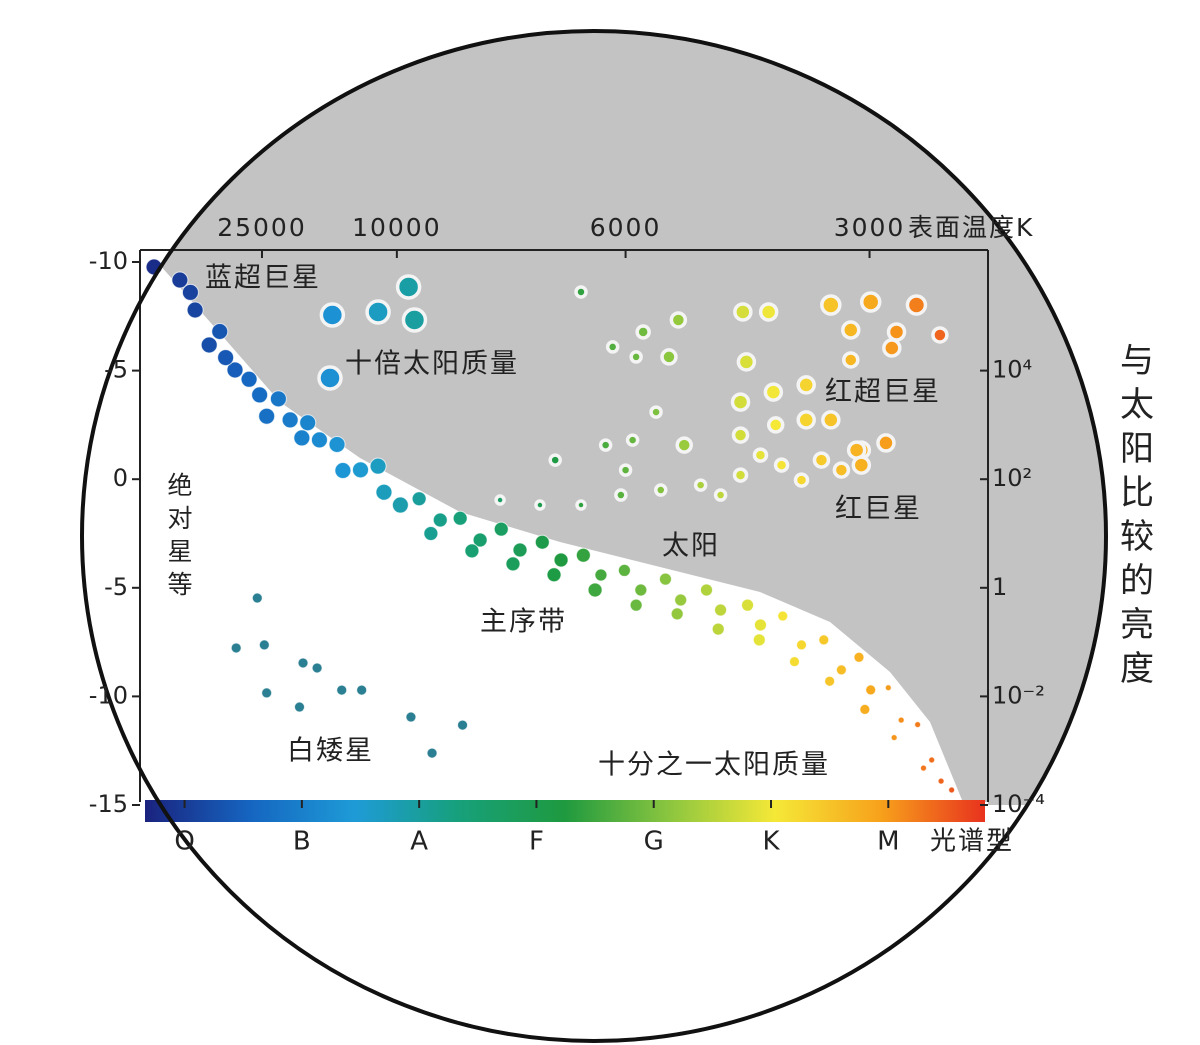 Image resolution: width=1200 pixels, height=1045 pixels. What do you see at coordinates (179, 535) in the screenshot?
I see `y-axis-label: 绝对星等` at bounding box center [179, 535].